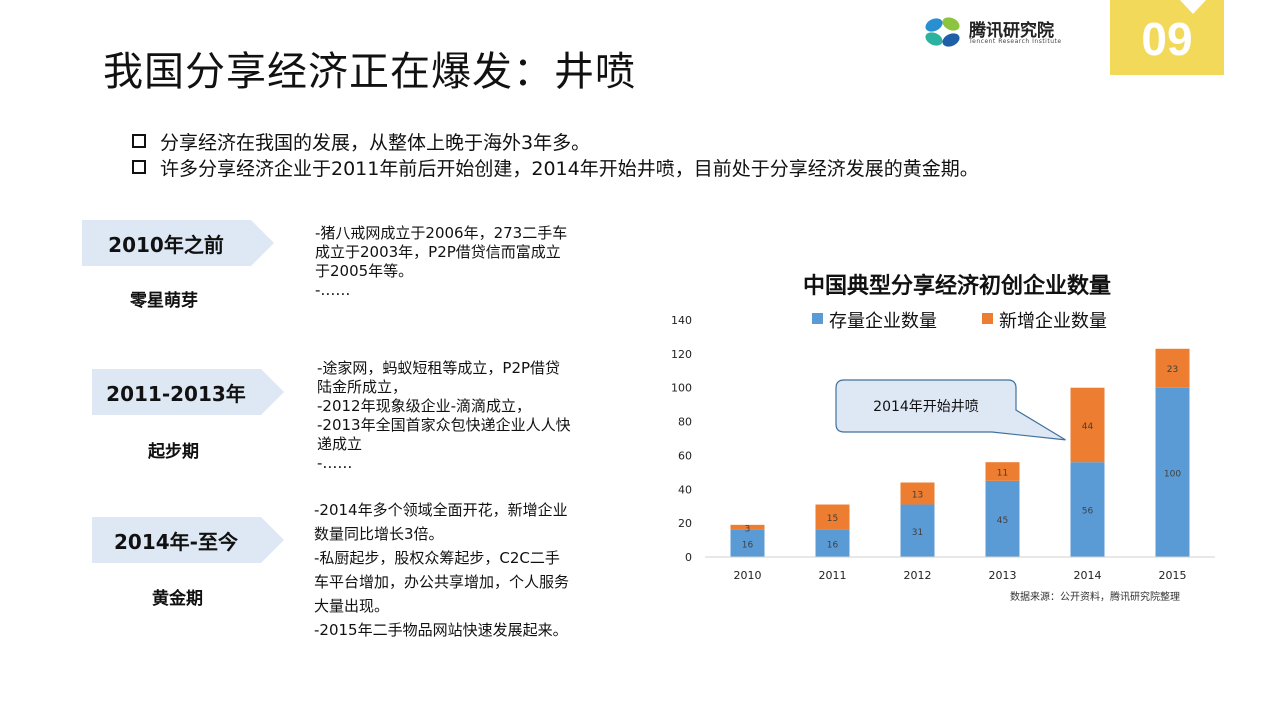 This screenshot has height=720, width=1280. Describe the element at coordinates (681, 439) in the screenshot. I see `y-axis: 0 20 40 60 80 100 120 140` at that location.